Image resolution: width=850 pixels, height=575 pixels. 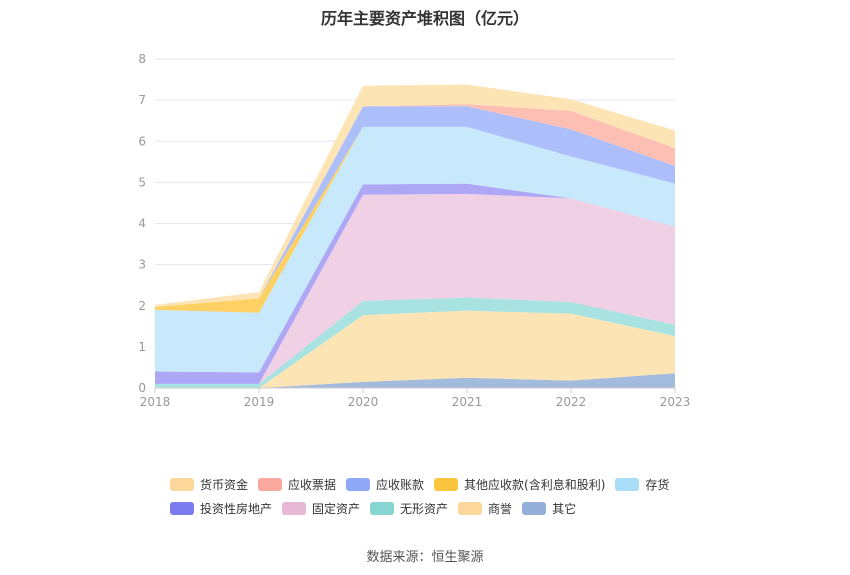 I want to click on data-source: 数据来源：恒生聚源, so click(x=425, y=557).